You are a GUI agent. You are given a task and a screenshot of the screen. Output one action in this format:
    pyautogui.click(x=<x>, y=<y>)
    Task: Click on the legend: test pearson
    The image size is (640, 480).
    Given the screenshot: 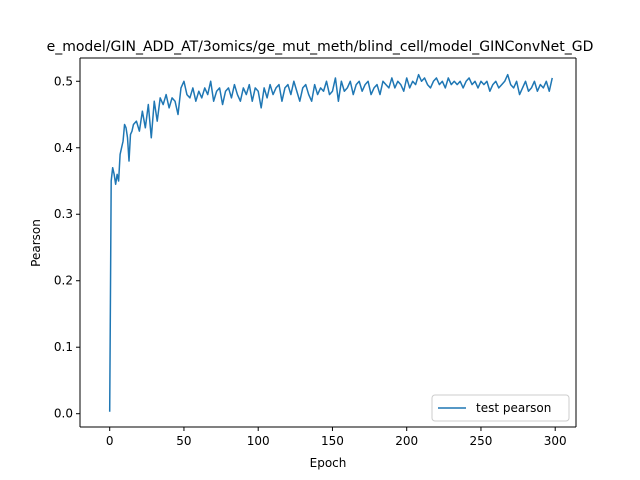 What is the action you would take?
    pyautogui.click(x=500, y=408)
    